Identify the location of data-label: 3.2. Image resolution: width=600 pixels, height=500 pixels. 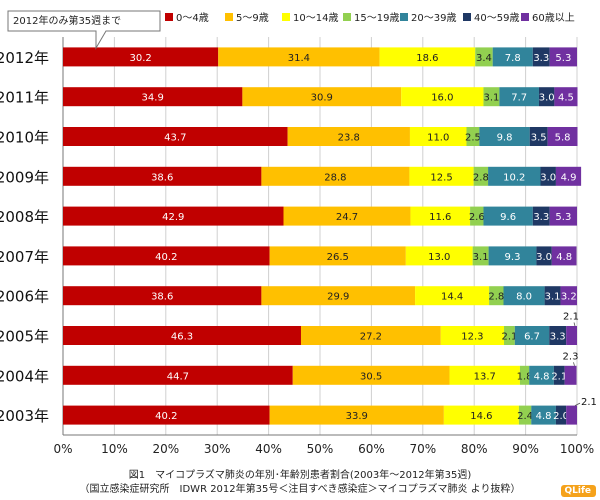
(569, 297).